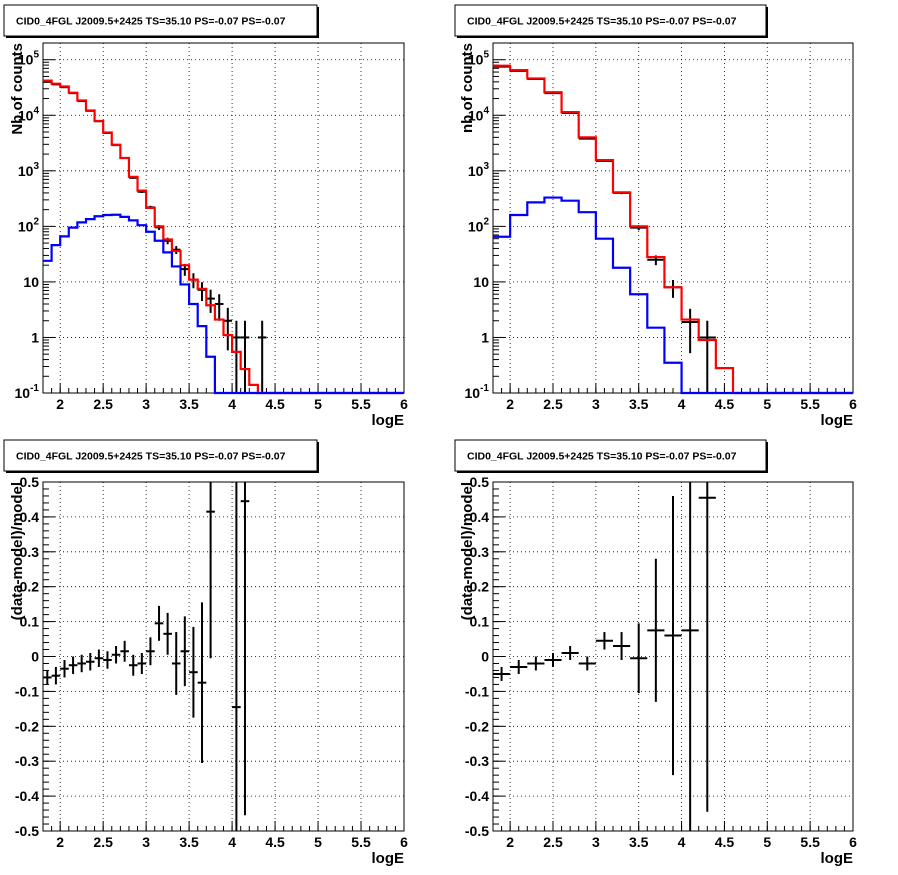 Image resolution: width=898 pixels, height=875 pixels. I want to click on x-tick-label: 6, so click(404, 842).